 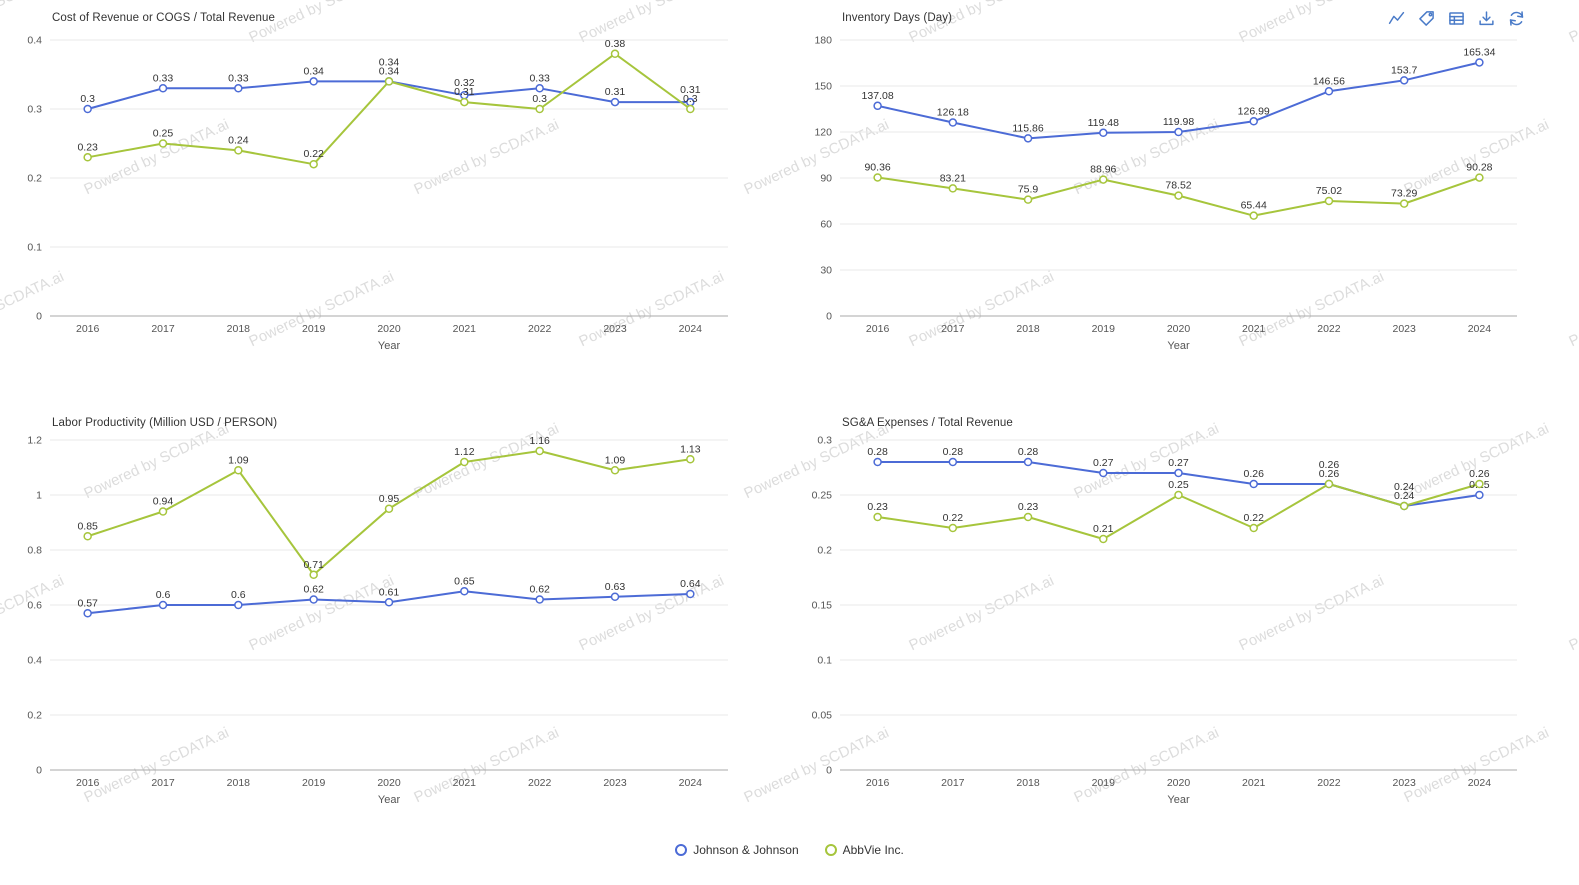 I want to click on value-label: 0.85, so click(x=87, y=526).